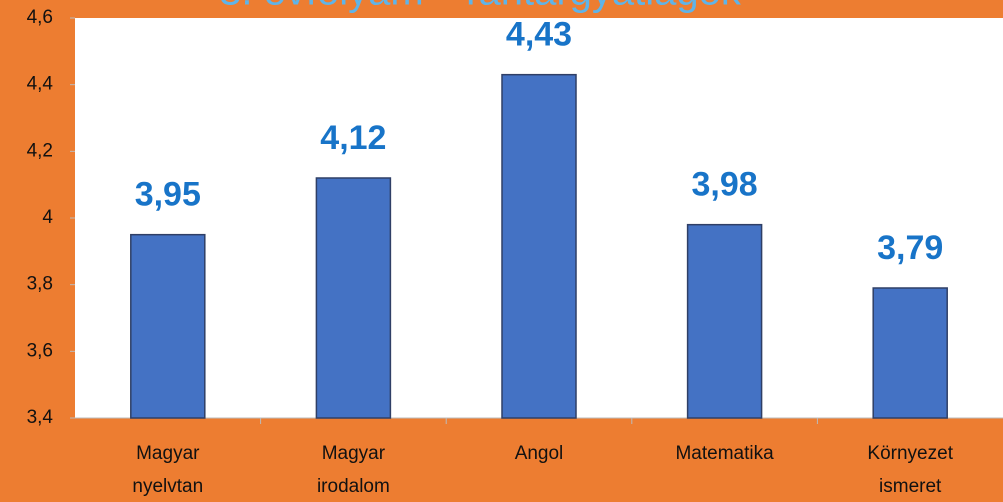  Describe the element at coordinates (353, 486) in the screenshot. I see `x-tick-label-line: irodalom` at that location.